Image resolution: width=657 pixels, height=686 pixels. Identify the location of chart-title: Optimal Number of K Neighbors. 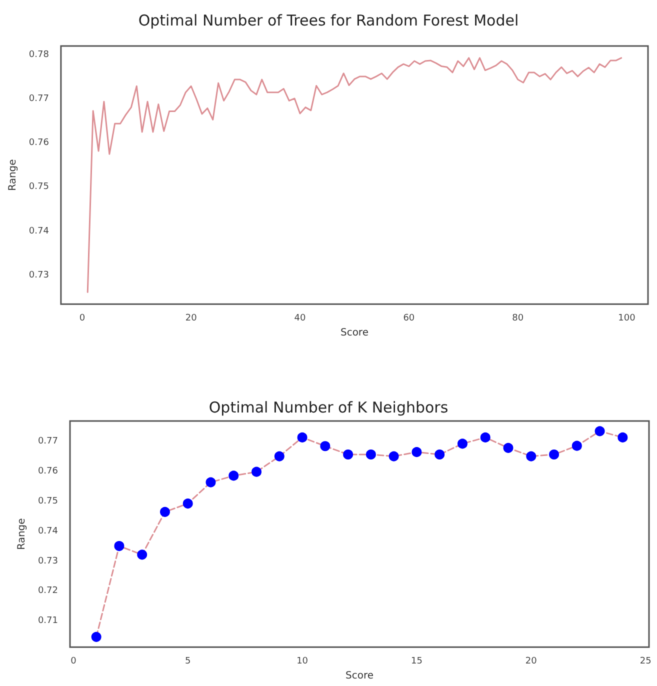
(328, 407).